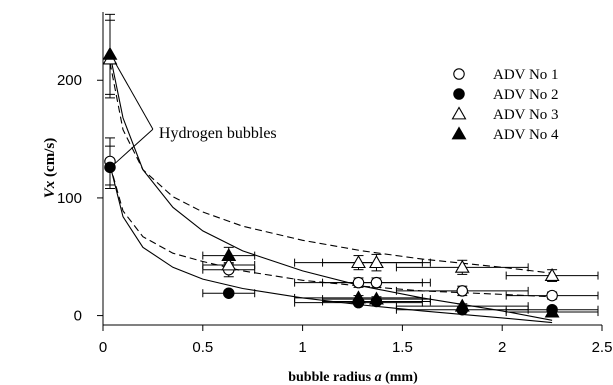 This screenshot has height=385, width=613. I want to click on x-tick-label: 0.5, so click(202, 347).